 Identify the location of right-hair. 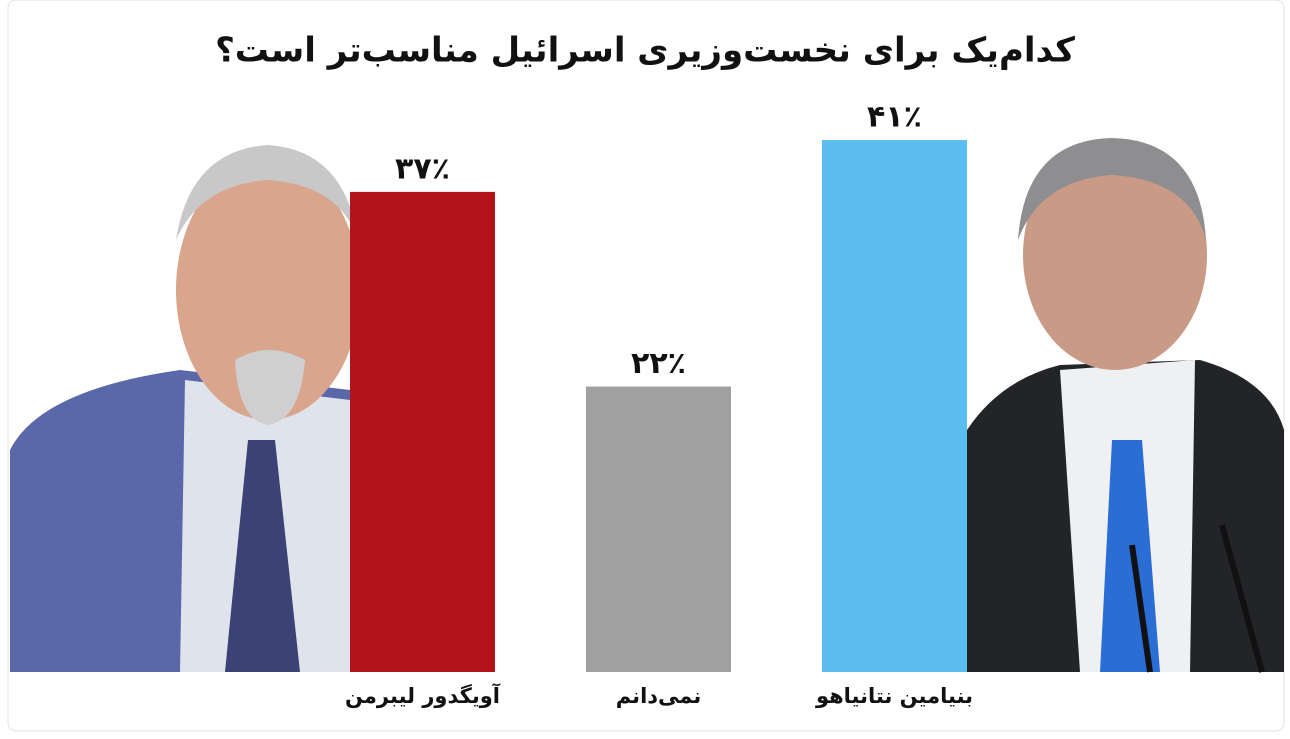
(1112, 189).